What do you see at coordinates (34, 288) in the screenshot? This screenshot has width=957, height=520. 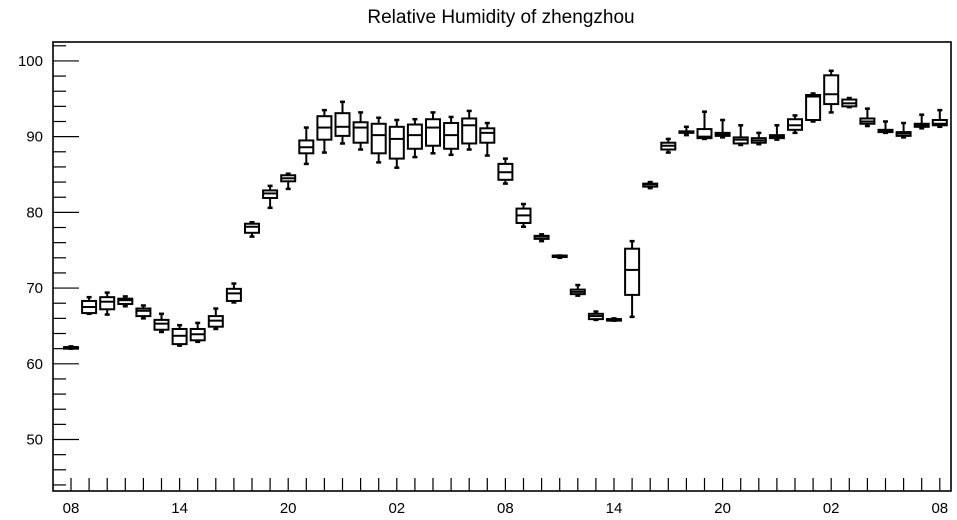 I see `y-tick-label: 70` at bounding box center [34, 288].